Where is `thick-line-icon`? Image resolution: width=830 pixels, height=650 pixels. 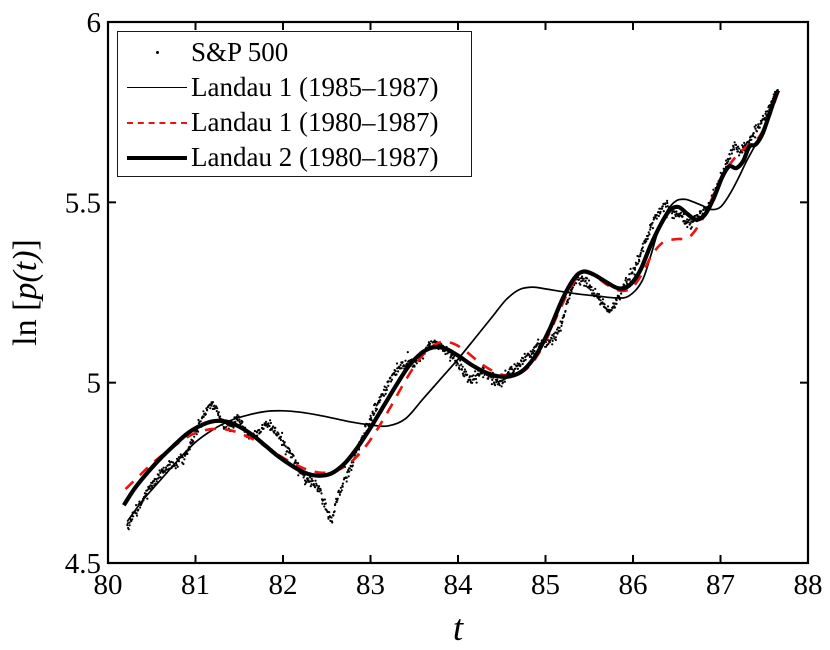 thick-line-icon is located at coordinates (157, 157).